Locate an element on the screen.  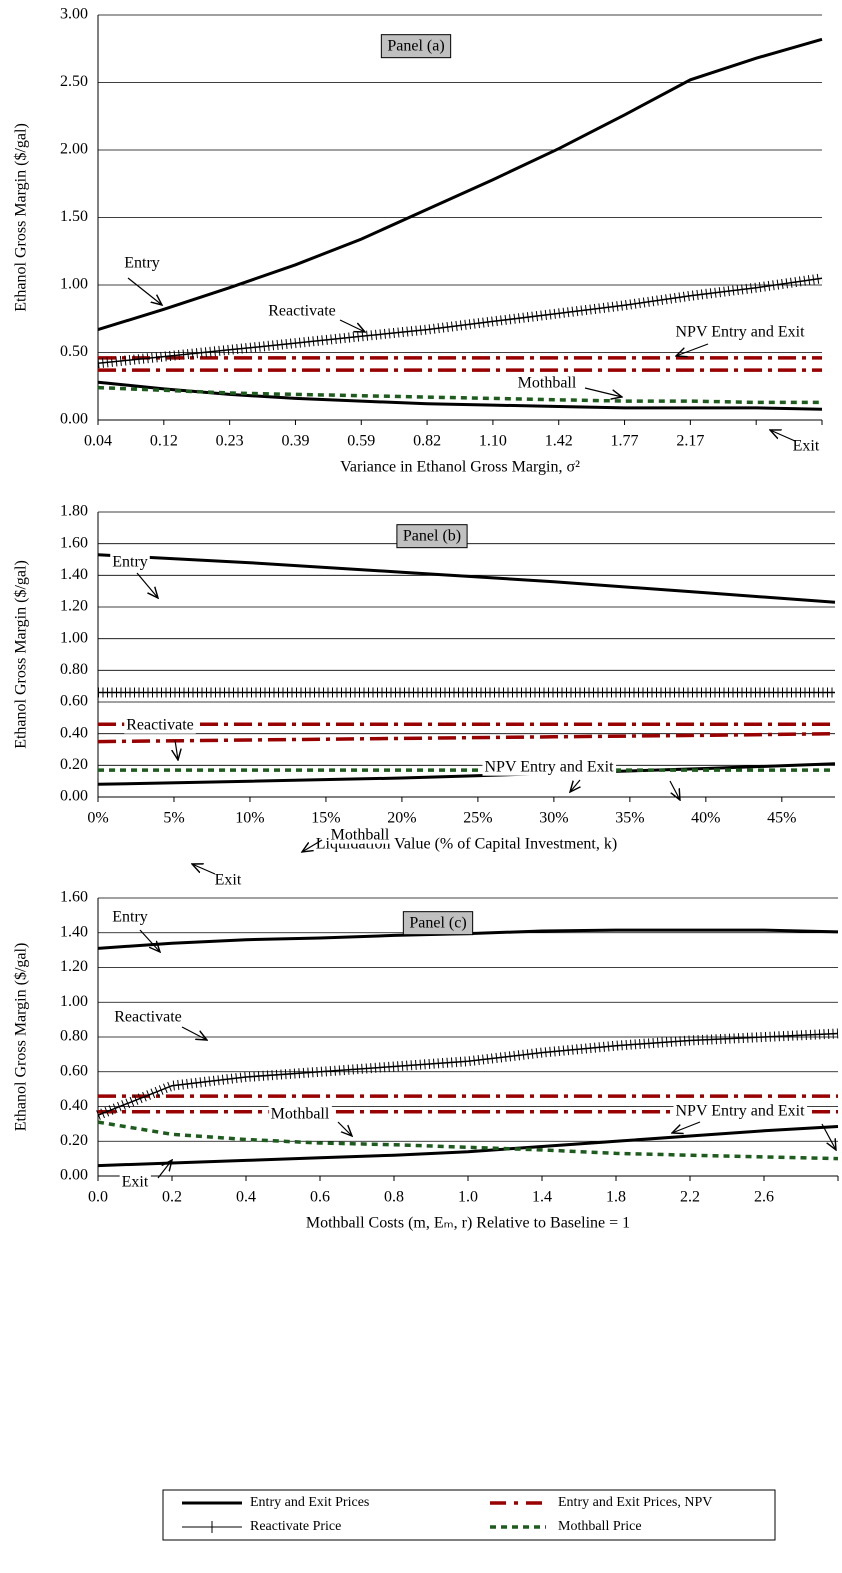
panel-label: Panel (b) is located at coordinates (432, 536).